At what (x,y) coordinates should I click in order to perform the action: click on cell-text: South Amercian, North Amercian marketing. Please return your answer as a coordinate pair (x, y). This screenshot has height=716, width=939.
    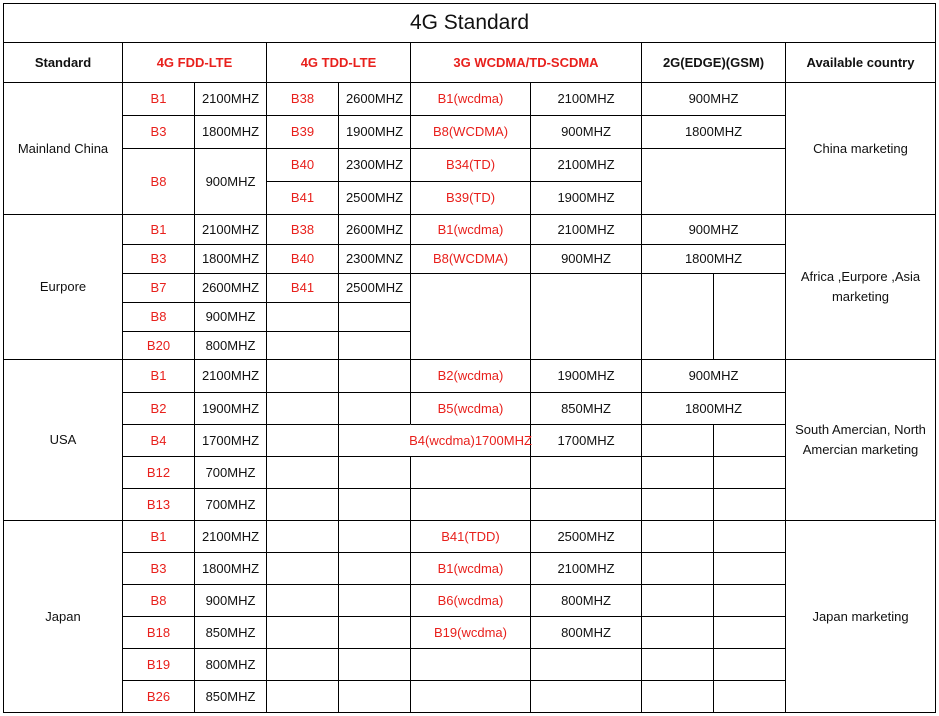
    Looking at the image, I should click on (860, 439).